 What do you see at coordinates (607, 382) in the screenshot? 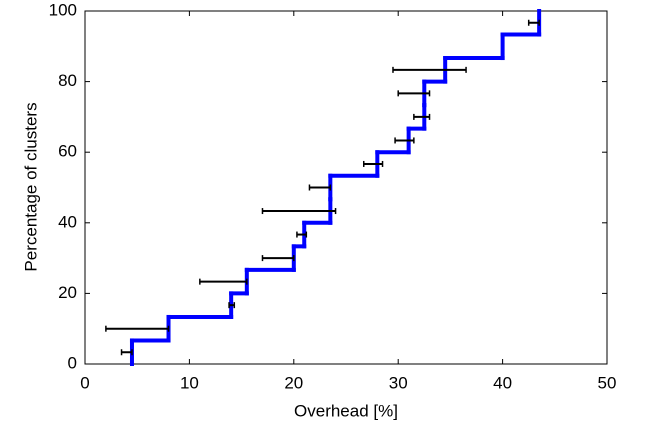
I see `x-tick-label: 50` at bounding box center [607, 382].